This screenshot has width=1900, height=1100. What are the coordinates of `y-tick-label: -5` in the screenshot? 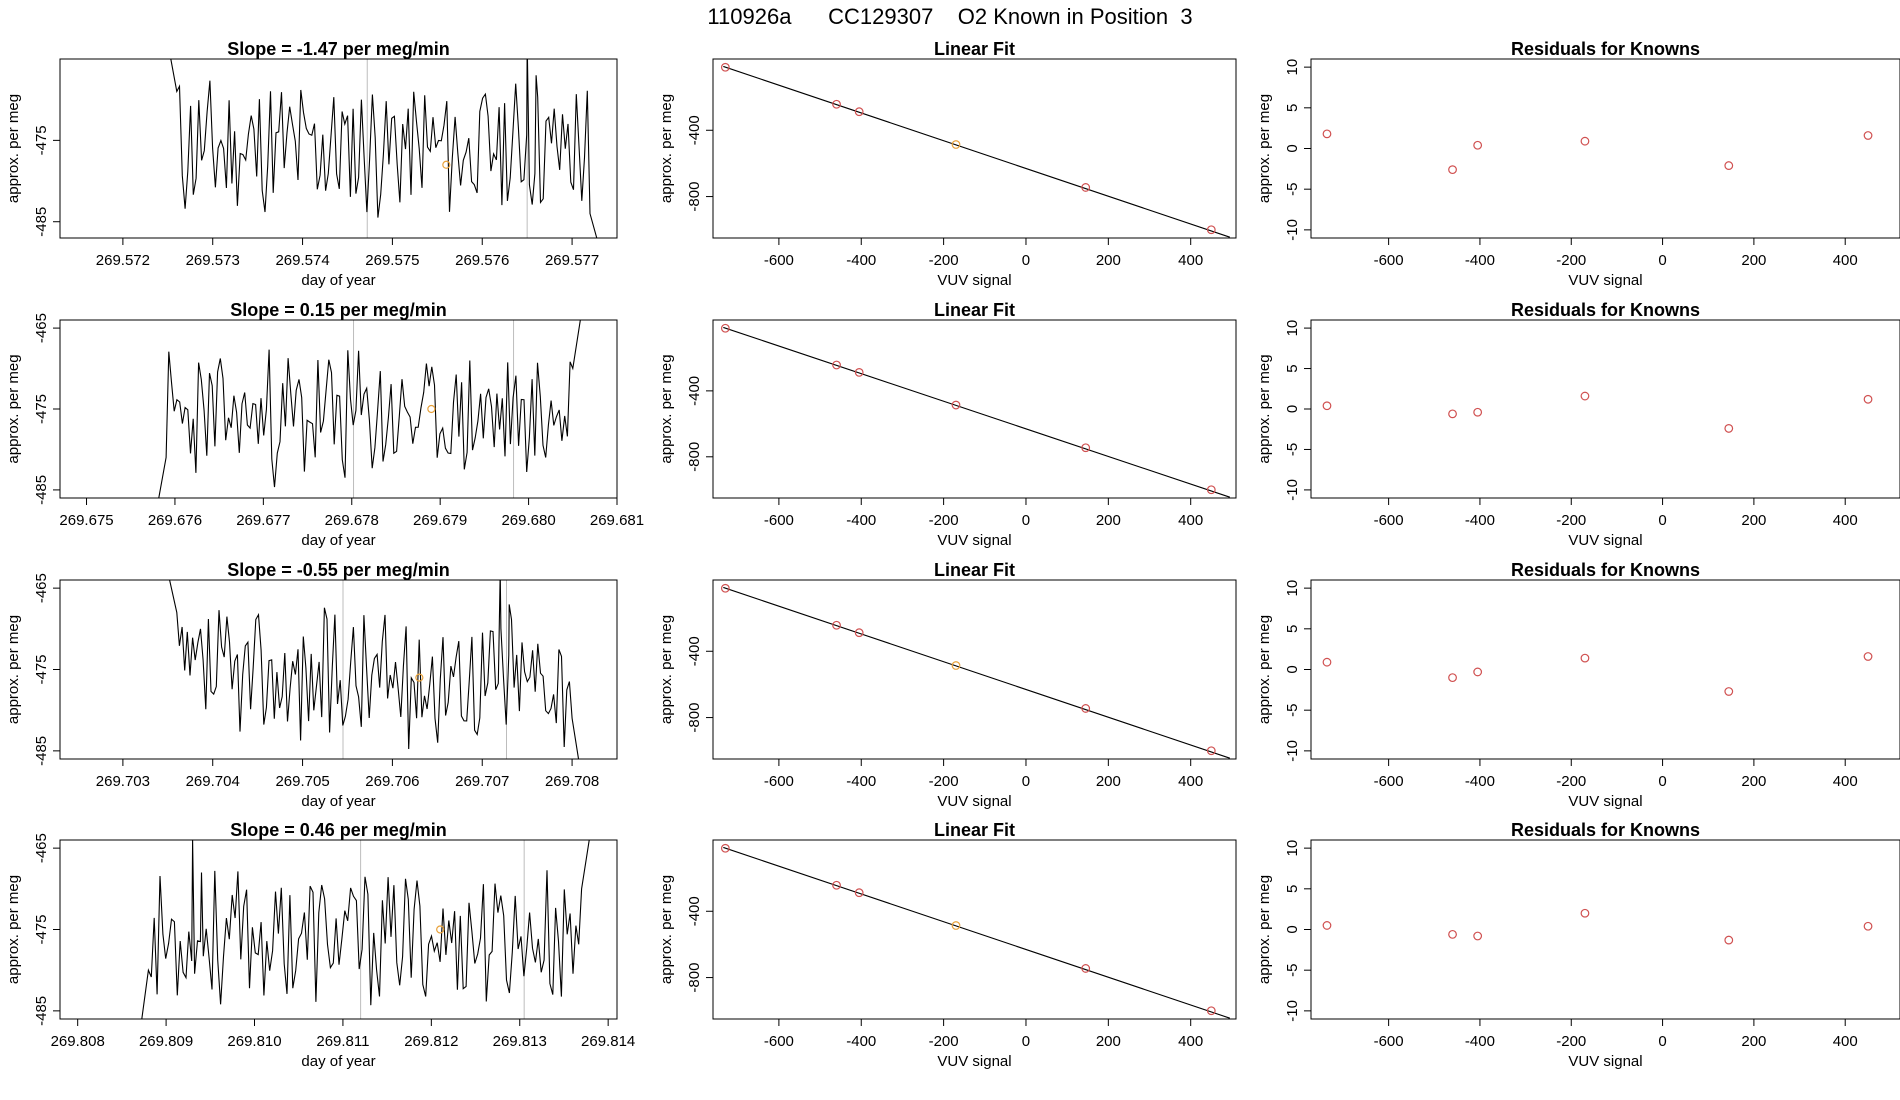 It's located at (1292, 970).